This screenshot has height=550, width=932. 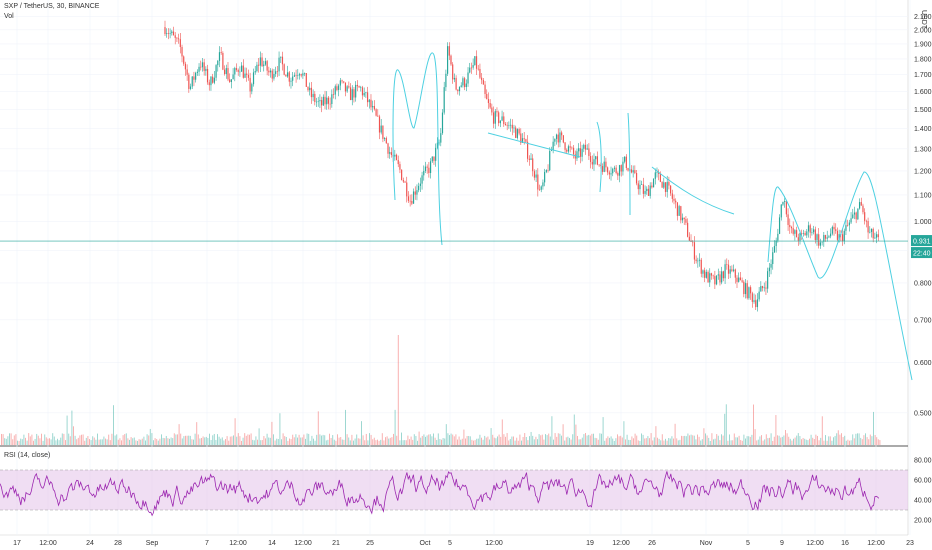 What do you see at coordinates (90, 543) in the screenshot?
I see `time-tick-label: 24` at bounding box center [90, 543].